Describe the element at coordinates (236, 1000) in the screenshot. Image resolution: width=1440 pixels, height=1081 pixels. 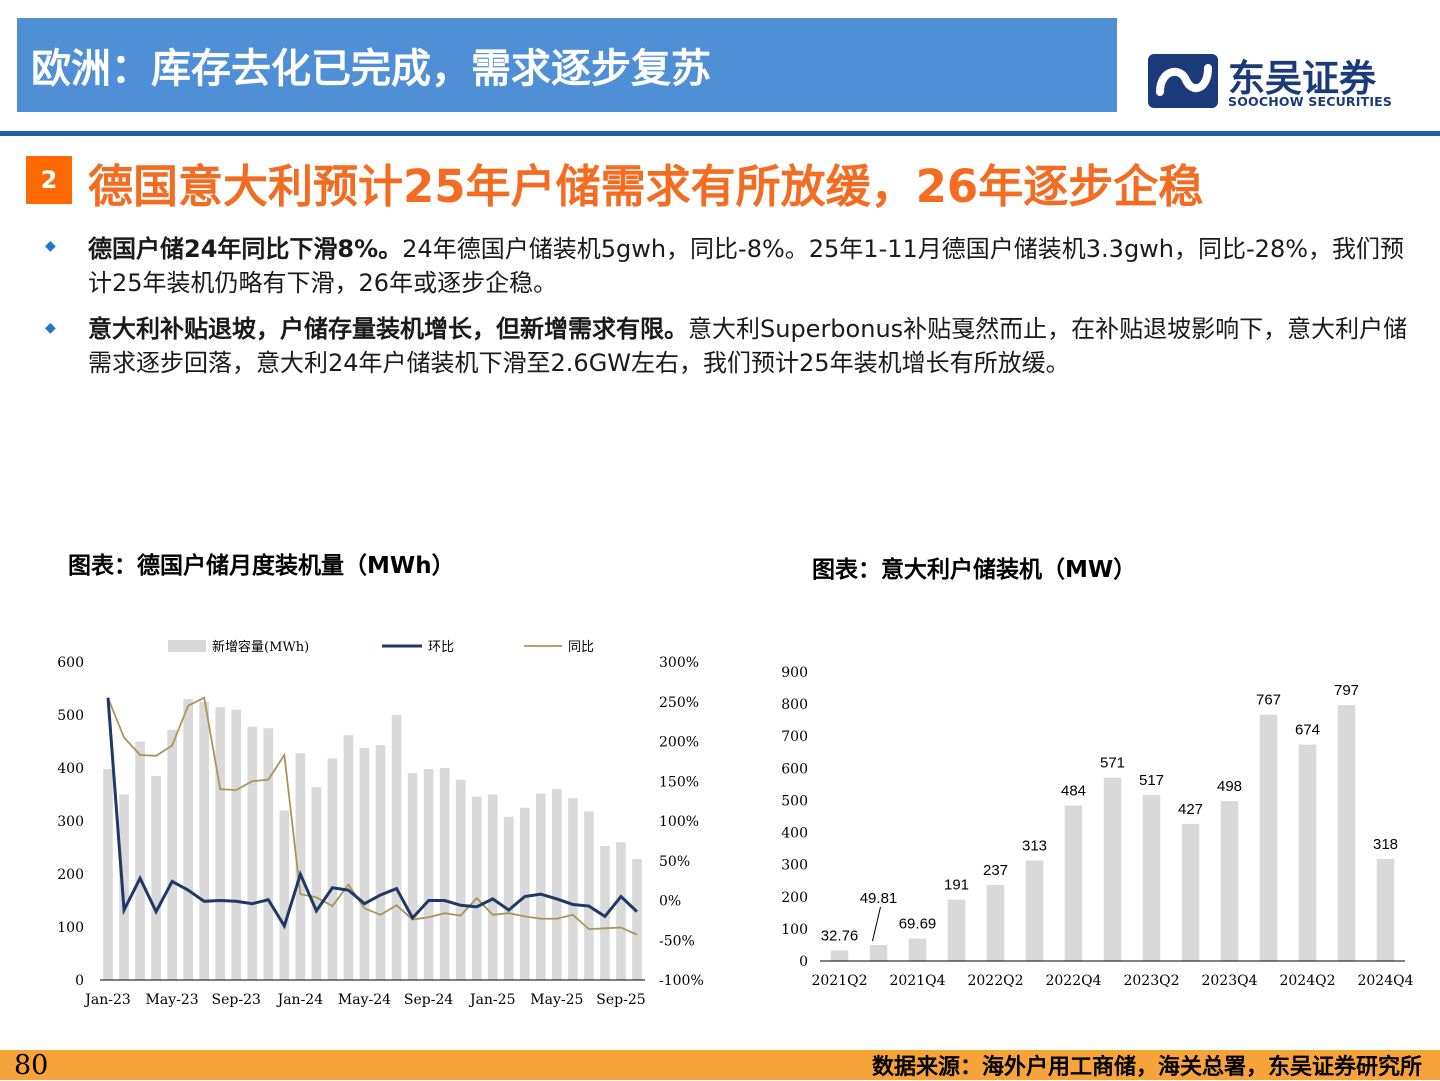
I see `x-tick-label: Sep-23` at that location.